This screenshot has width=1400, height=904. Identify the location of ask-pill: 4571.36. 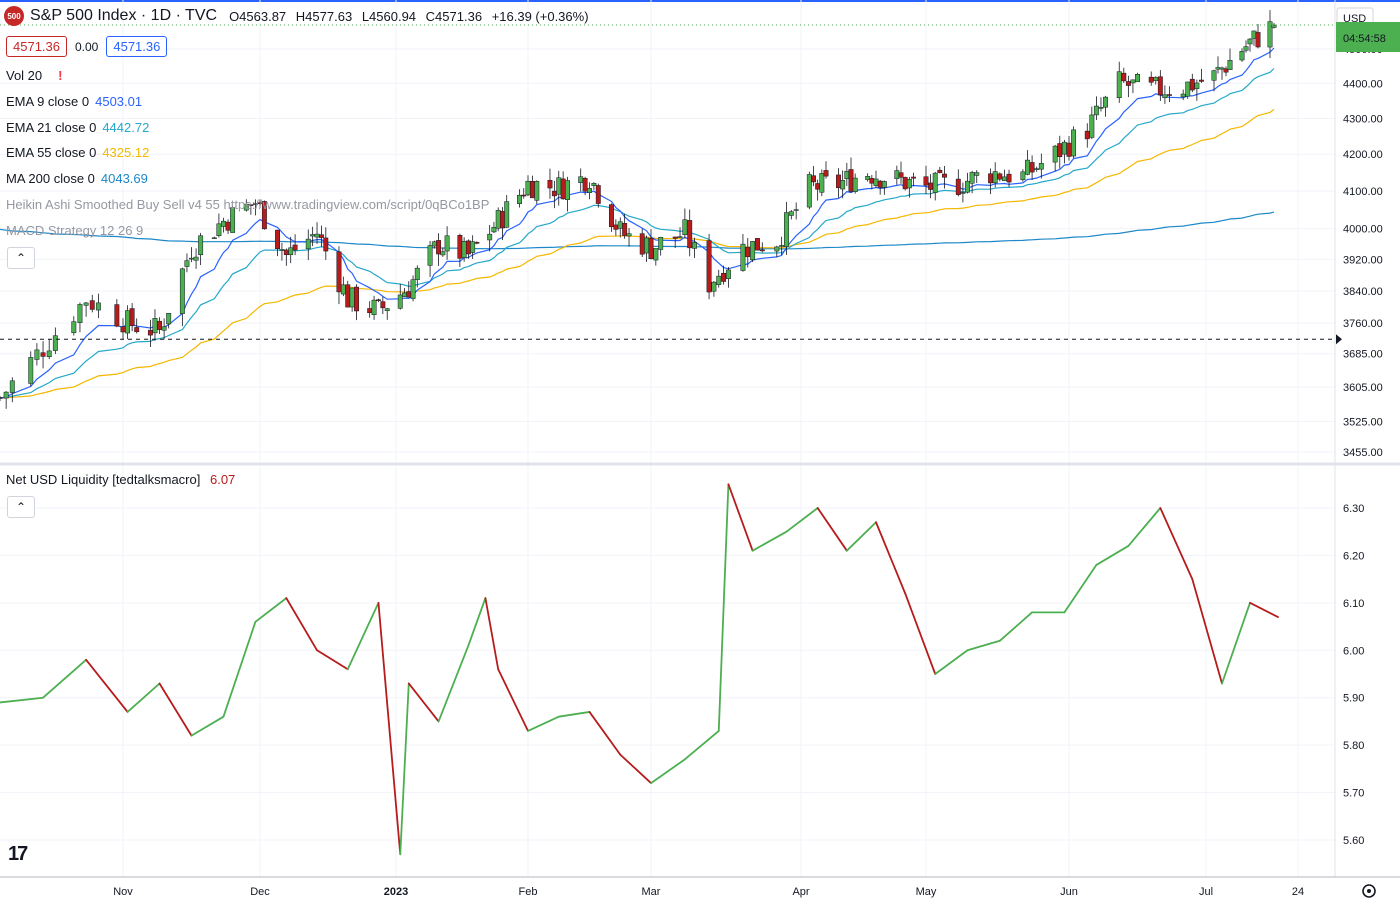
(137, 46).